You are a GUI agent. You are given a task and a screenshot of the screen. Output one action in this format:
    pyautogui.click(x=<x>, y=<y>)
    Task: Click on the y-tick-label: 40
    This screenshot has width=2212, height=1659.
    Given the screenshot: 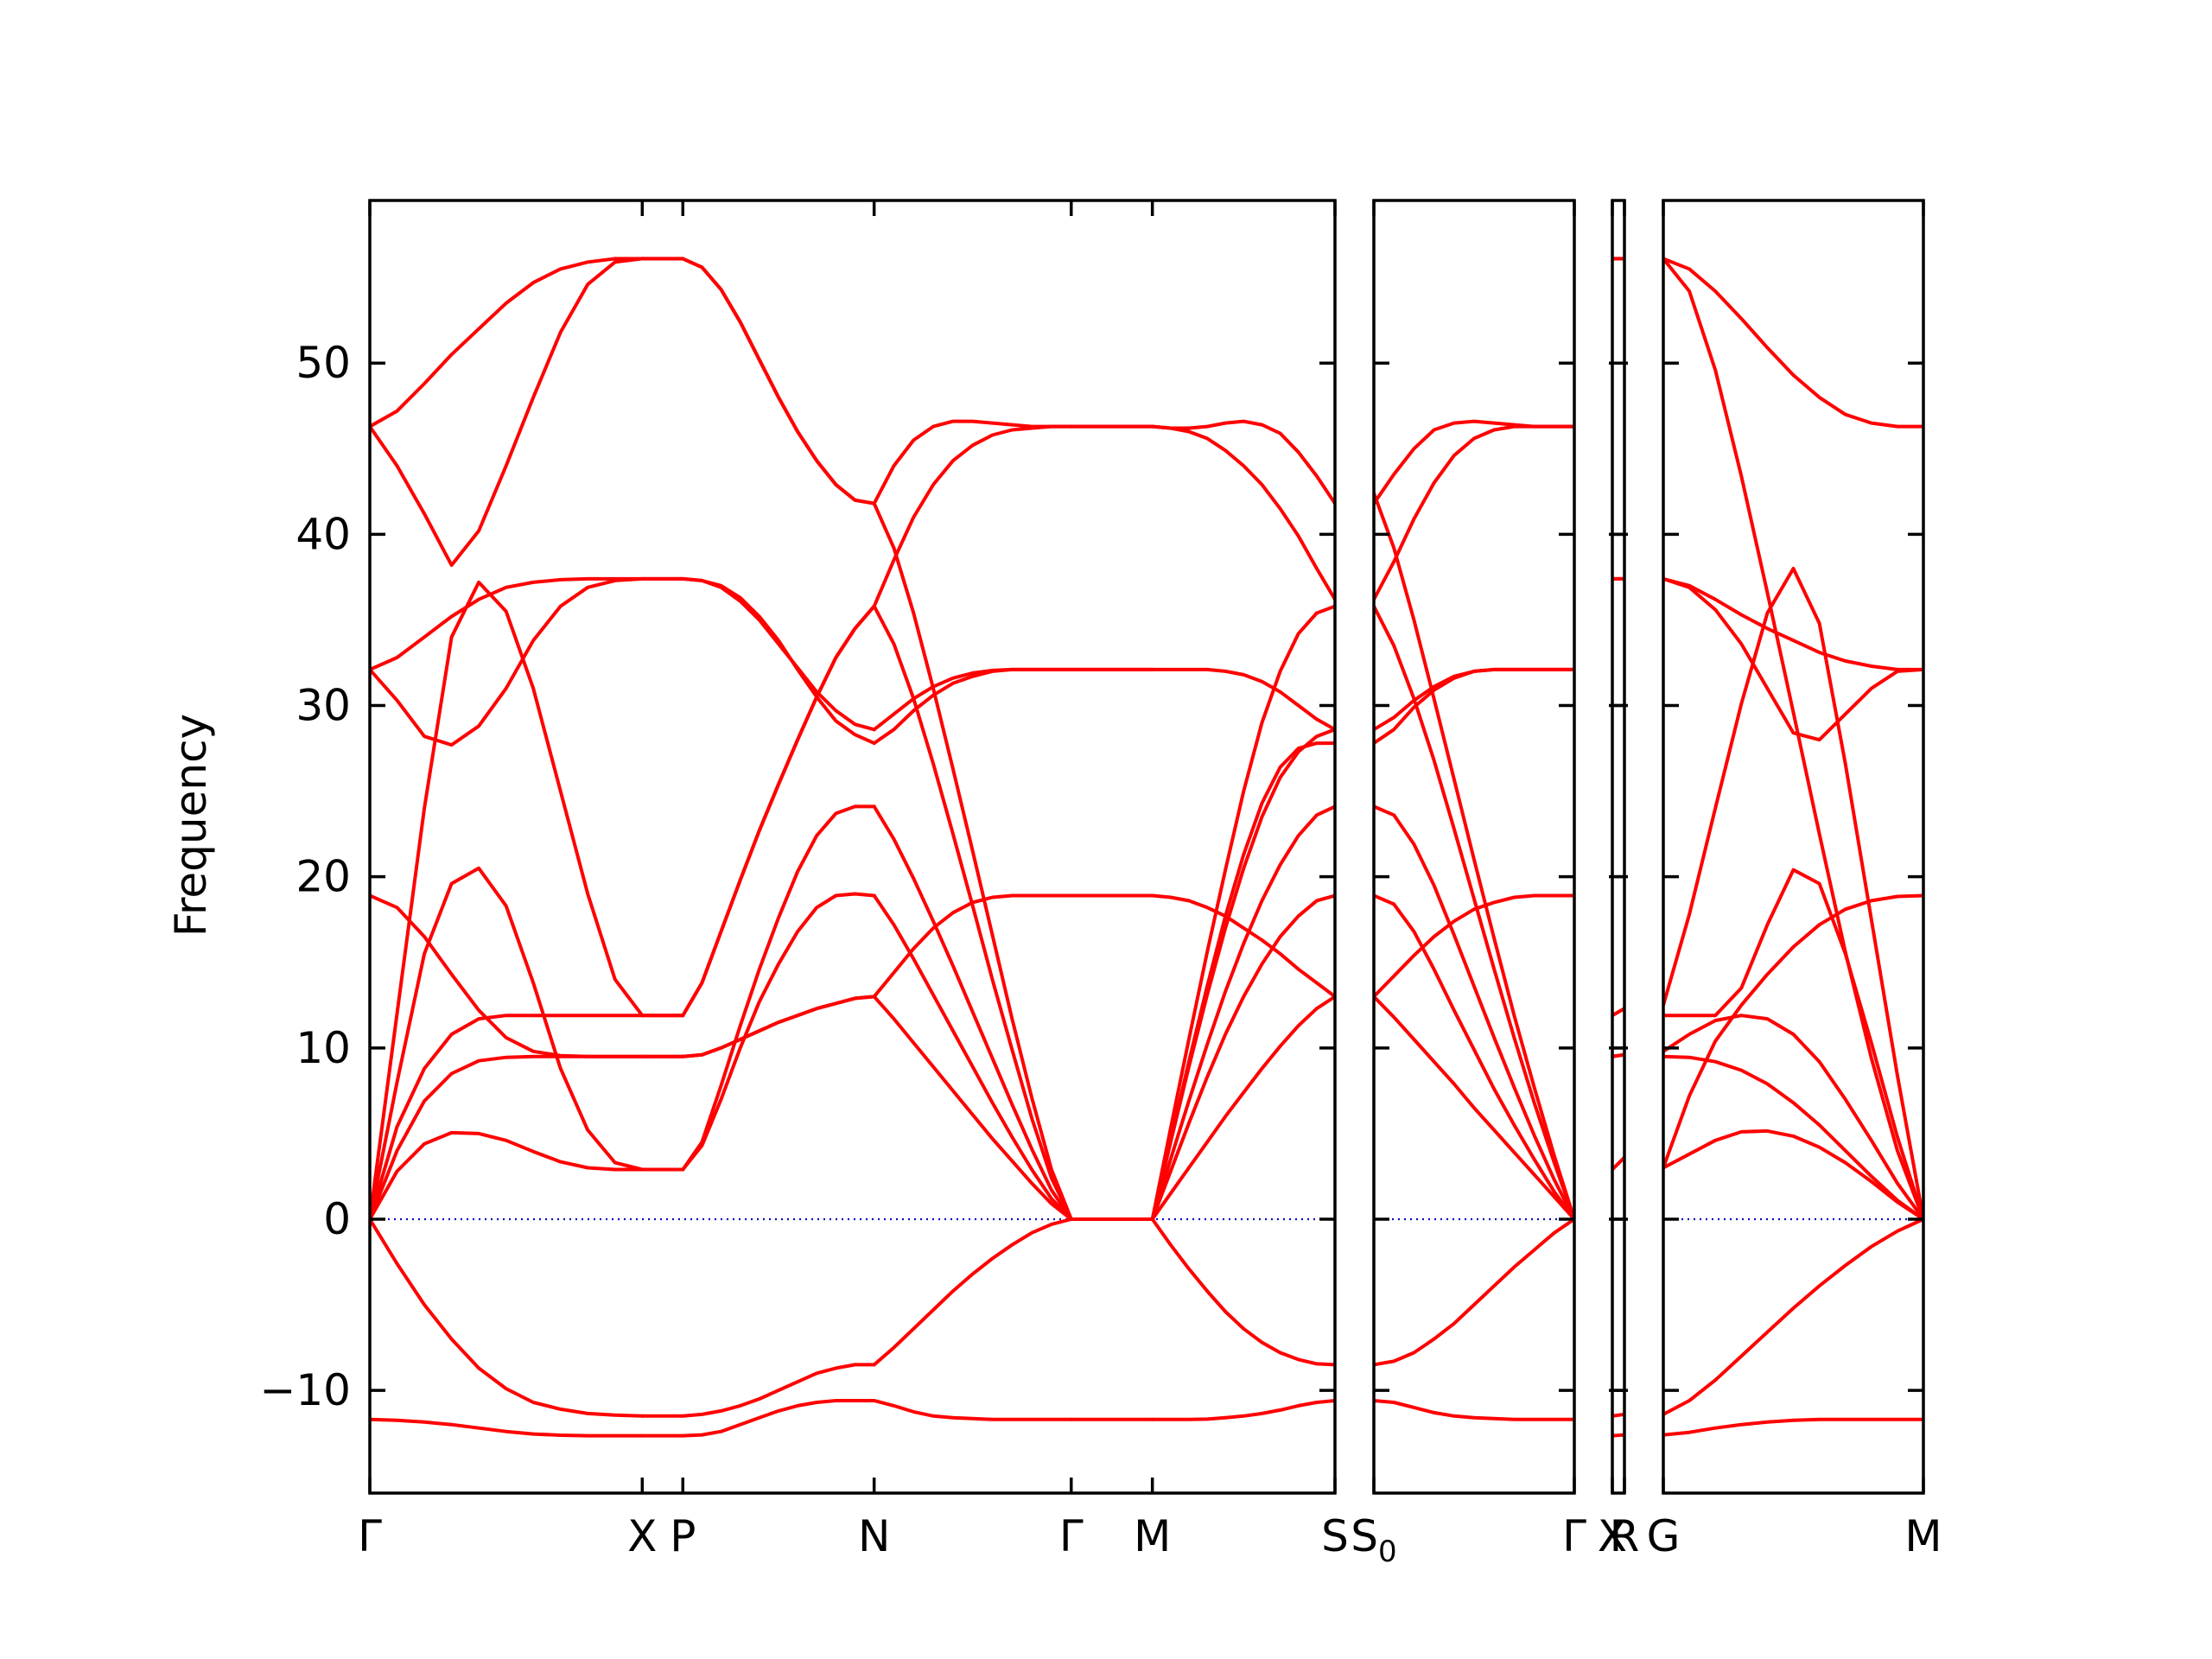 What is the action you would take?
    pyautogui.click(x=323, y=534)
    